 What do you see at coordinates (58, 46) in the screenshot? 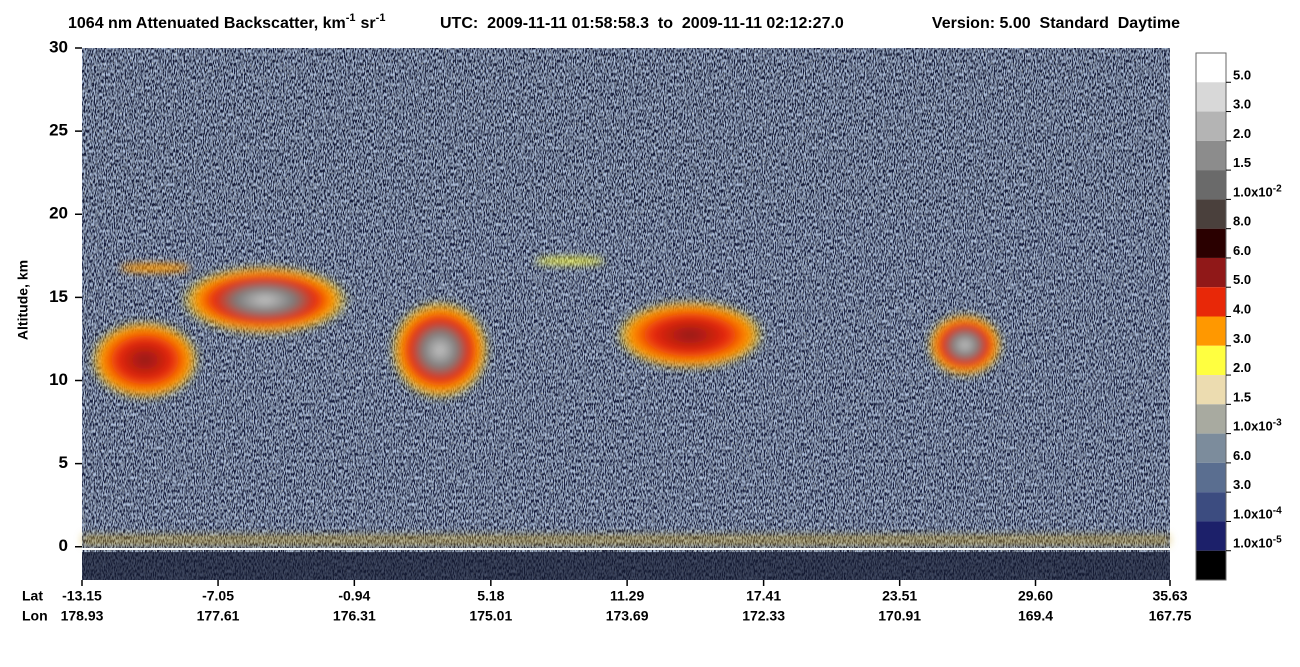
I see `y-tick-label: 30` at bounding box center [58, 46].